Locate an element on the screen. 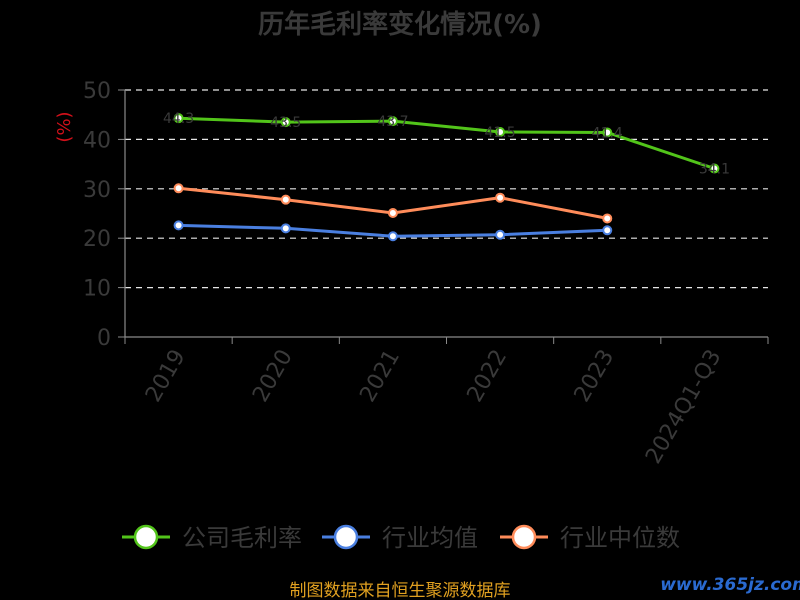  y-tick-label: 30 is located at coordinates (97, 190).